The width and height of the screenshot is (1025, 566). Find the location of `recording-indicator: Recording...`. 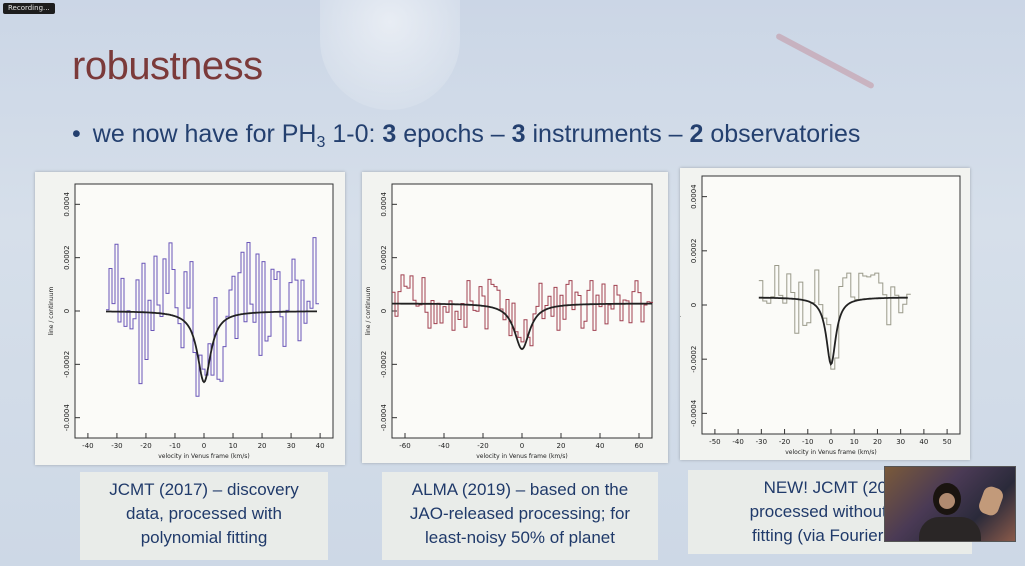

recording-indicator: Recording... is located at coordinates (29, 8).